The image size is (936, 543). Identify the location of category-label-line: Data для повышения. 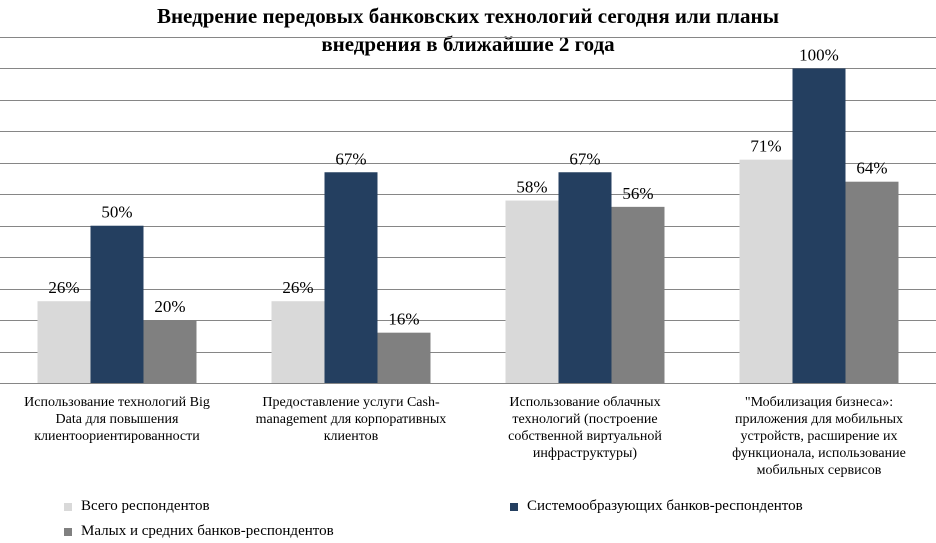
(117, 419).